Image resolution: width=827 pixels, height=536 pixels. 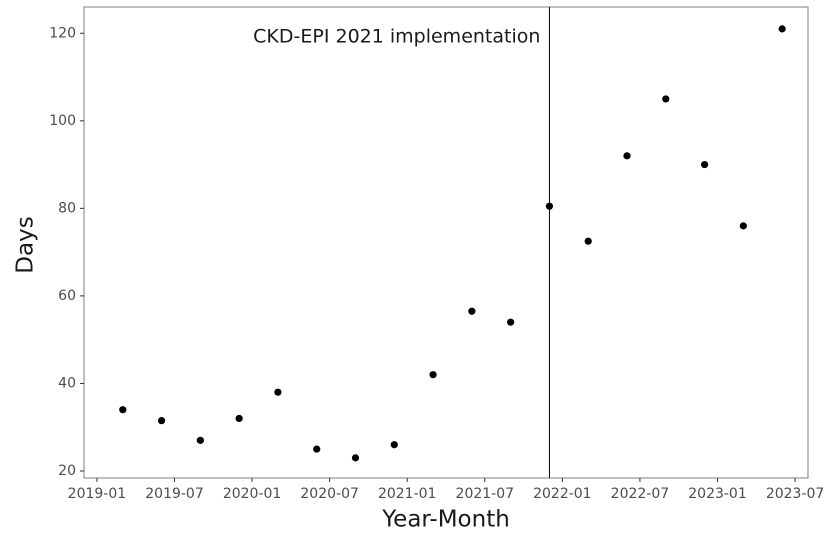 What do you see at coordinates (97, 494) in the screenshot?
I see `x-tick-label: 2019-01` at bounding box center [97, 494].